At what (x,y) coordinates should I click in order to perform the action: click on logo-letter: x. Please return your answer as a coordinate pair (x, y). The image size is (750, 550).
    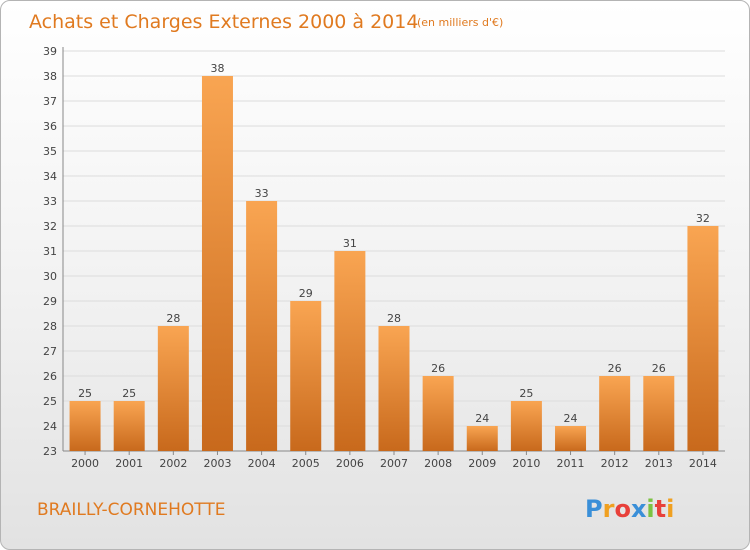
    Looking at the image, I should click on (639, 509).